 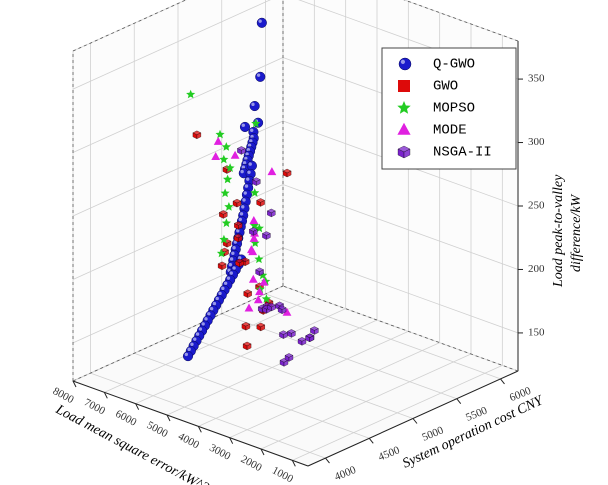 What do you see at coordinates (251, 226) in the screenshot?
I see `series-mode` at bounding box center [251, 226].